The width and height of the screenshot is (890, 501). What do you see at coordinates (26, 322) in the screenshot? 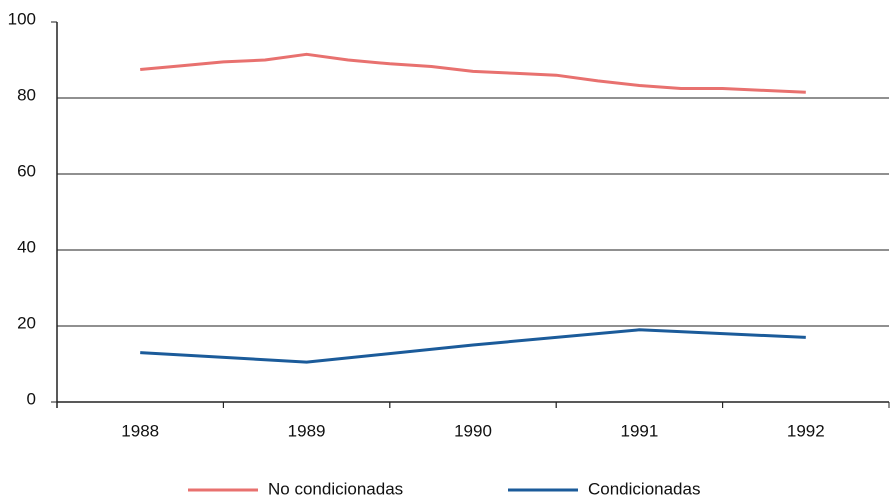
I see `y-tick-label: 20` at bounding box center [26, 322].